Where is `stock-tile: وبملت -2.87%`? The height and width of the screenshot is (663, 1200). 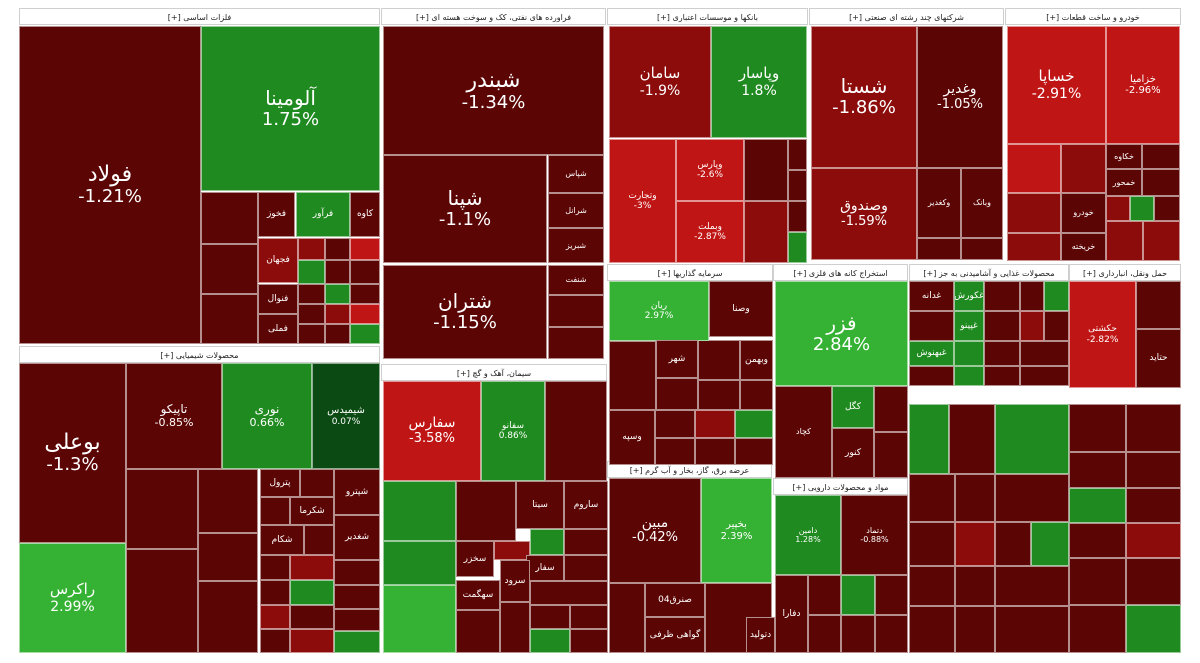
stock-tile: وبملت -2.87% is located at coordinates (710, 232).